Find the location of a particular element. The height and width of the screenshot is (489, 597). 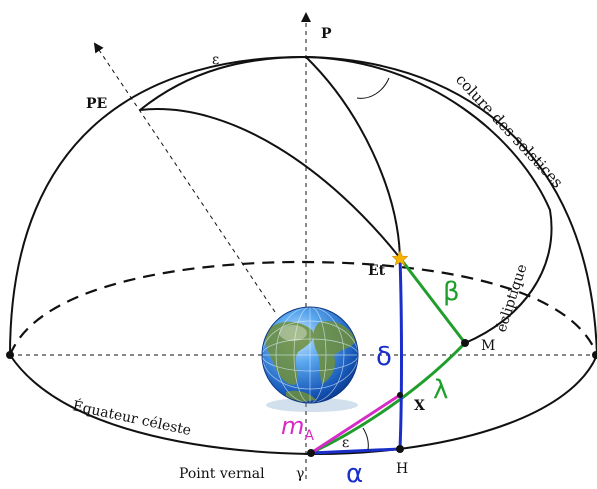

alpha-label: α is located at coordinates (354, 474).